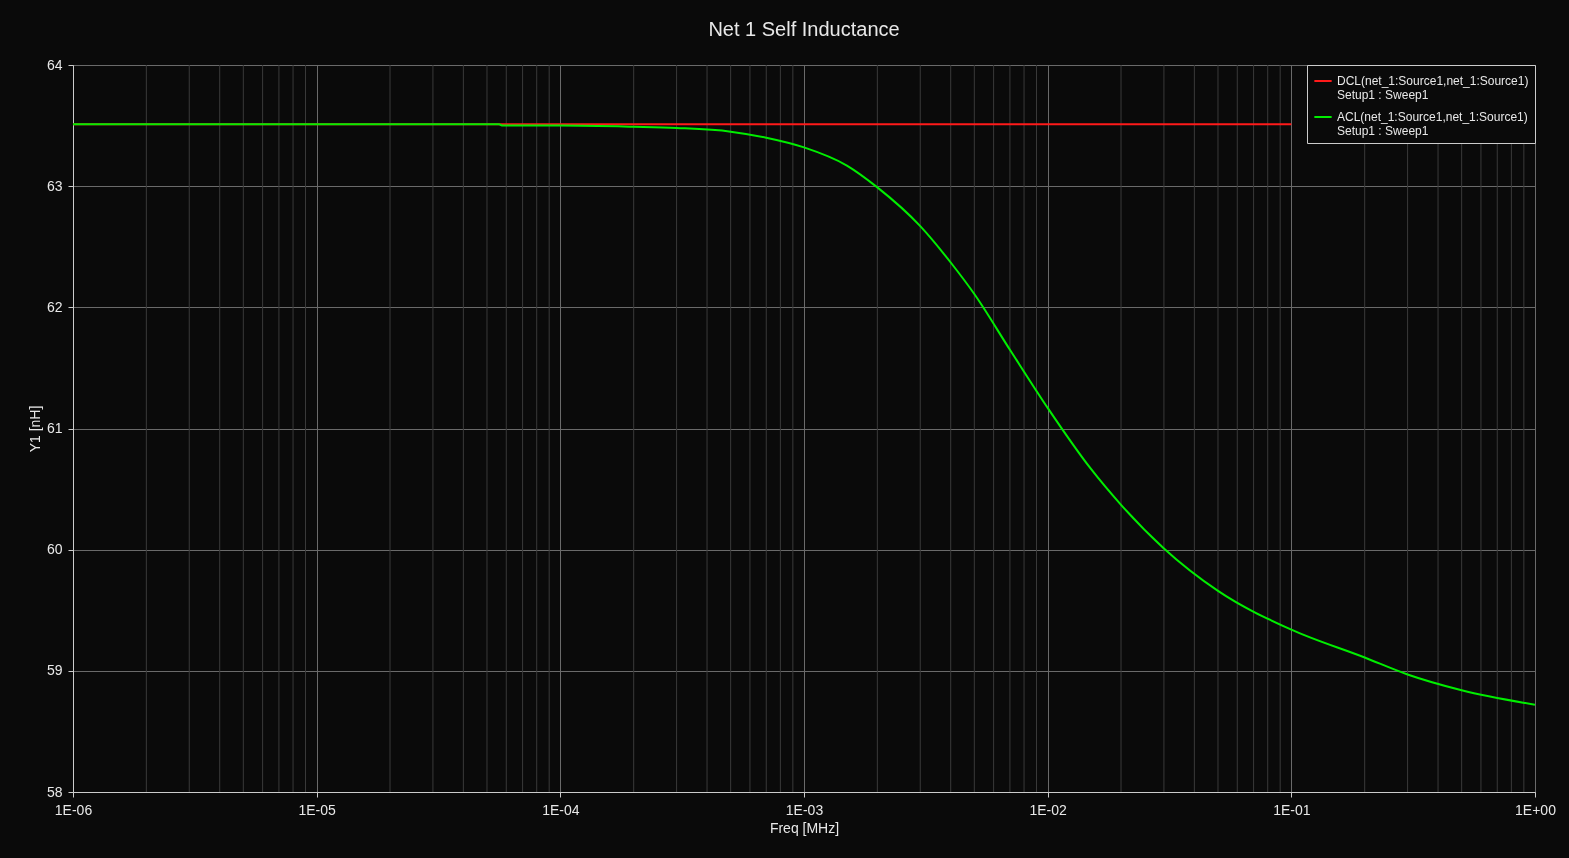 Image resolution: width=1569 pixels, height=858 pixels. Describe the element at coordinates (34, 429) in the screenshot. I see `y-axis-title: Y1 [nH]` at that location.